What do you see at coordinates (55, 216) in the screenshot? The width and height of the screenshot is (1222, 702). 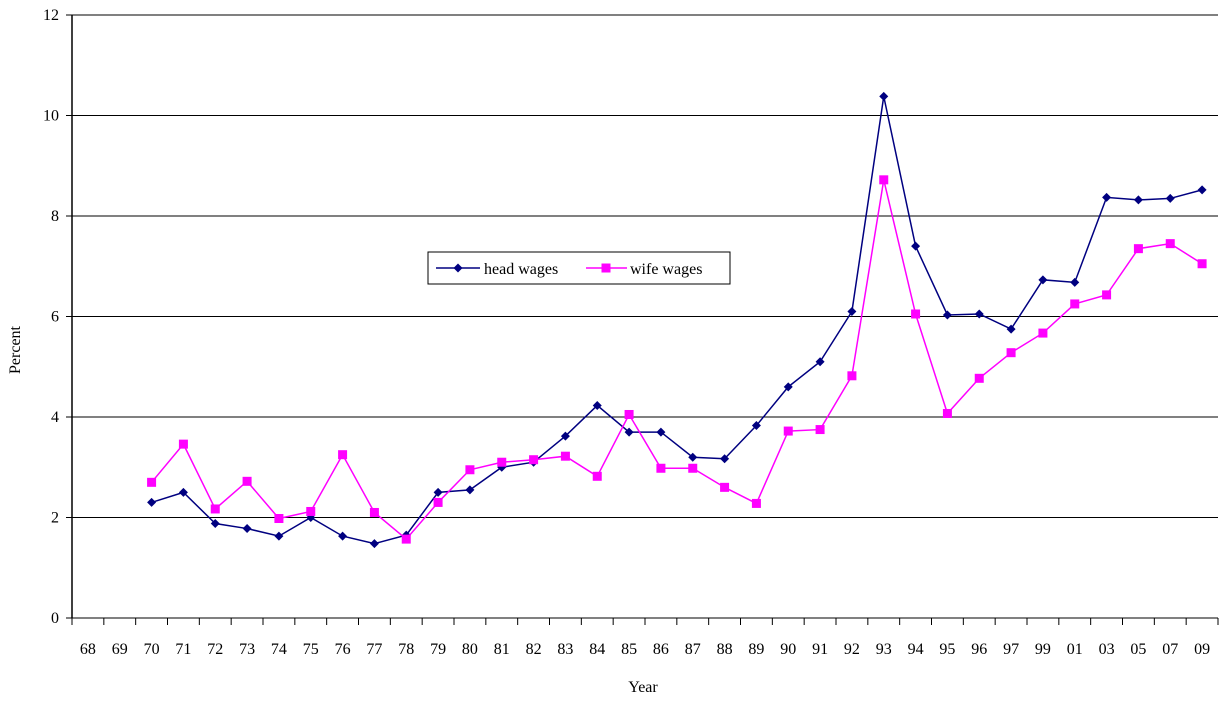 I see `y-tick-label: 8` at bounding box center [55, 216].